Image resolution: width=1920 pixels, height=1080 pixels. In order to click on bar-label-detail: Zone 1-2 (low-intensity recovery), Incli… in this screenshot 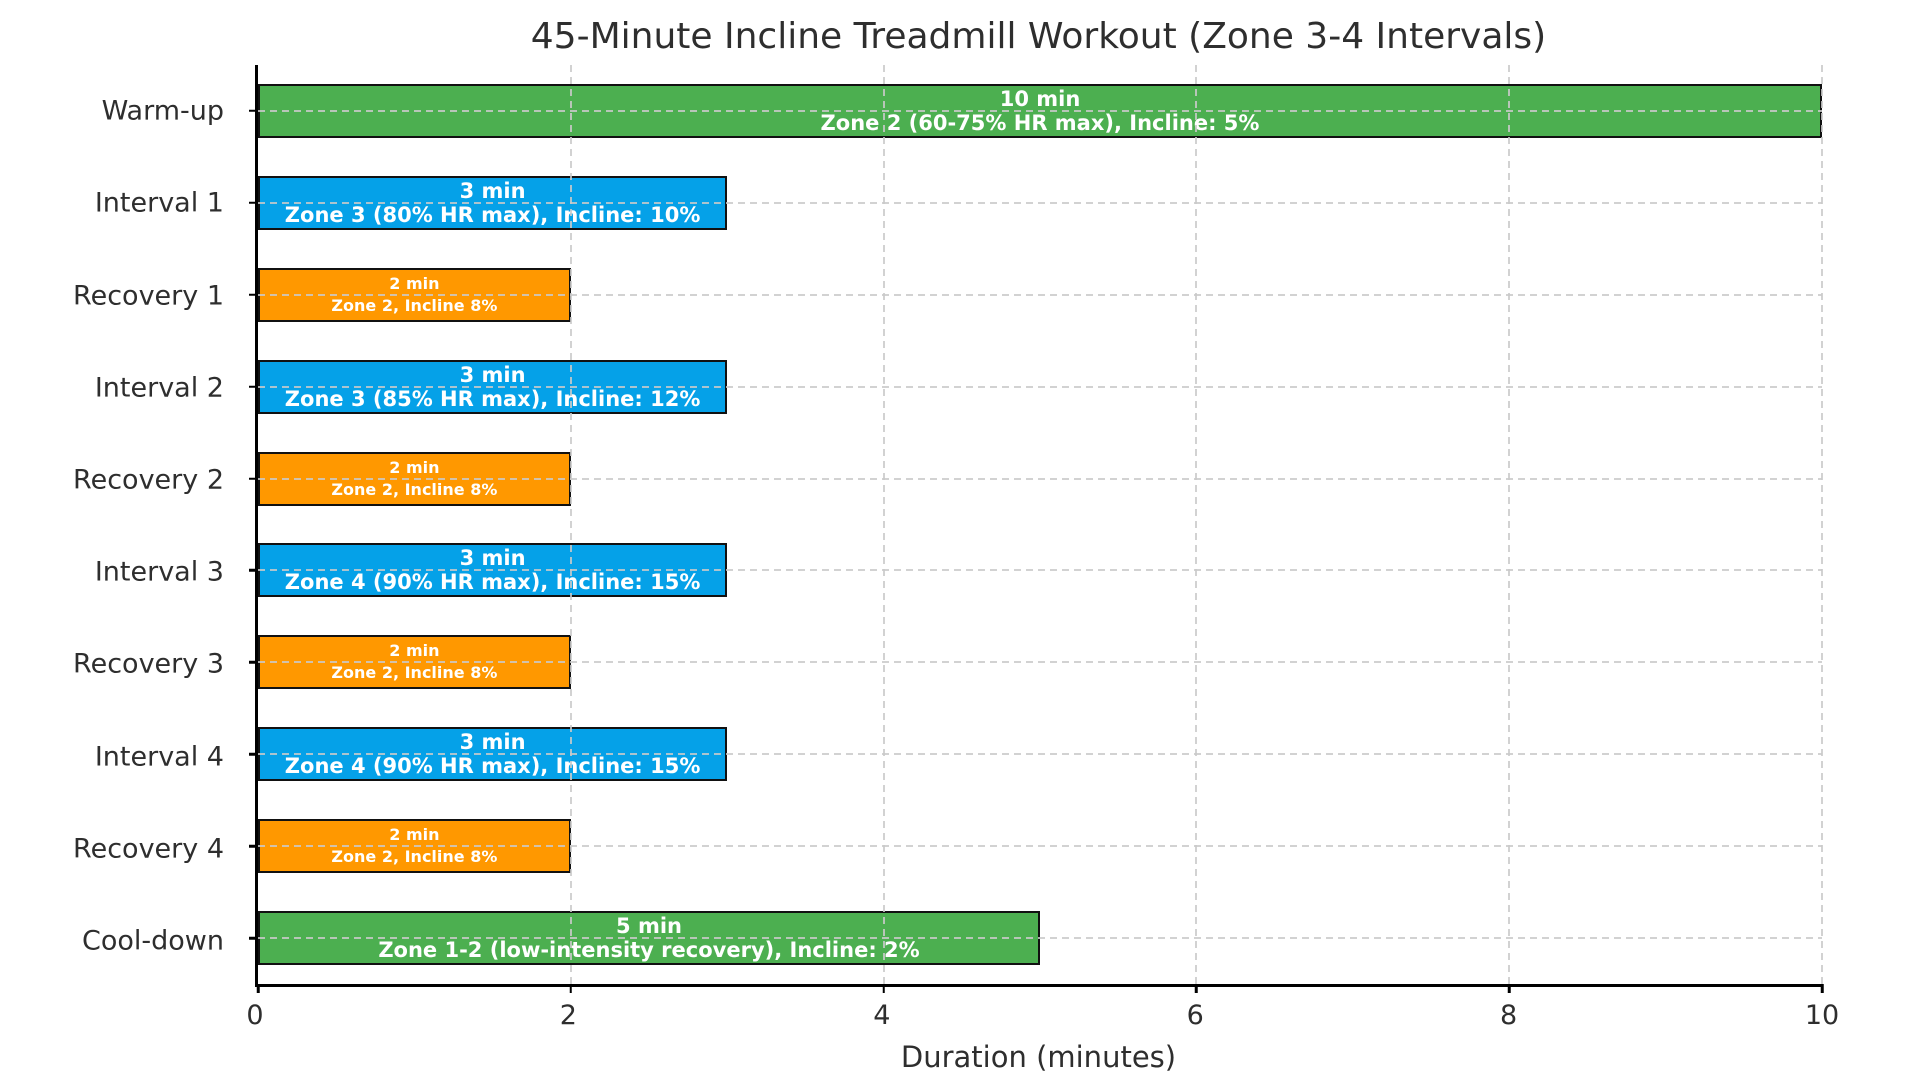, I will do `click(649, 950)`.